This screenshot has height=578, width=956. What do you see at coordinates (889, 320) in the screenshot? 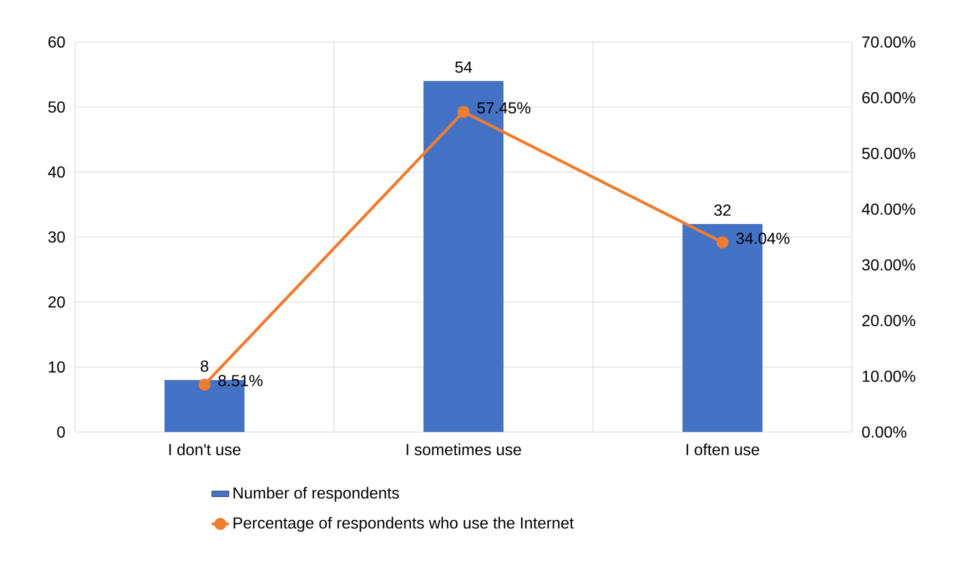
I see `y2-tick-label: 20.00%` at bounding box center [889, 320].